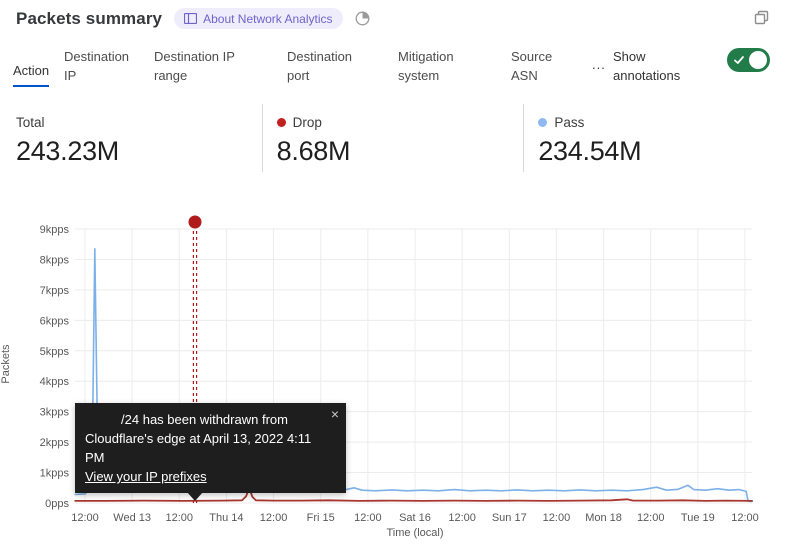  What do you see at coordinates (226, 518) in the screenshot?
I see `svg-text: Thu 14` at bounding box center [226, 518].